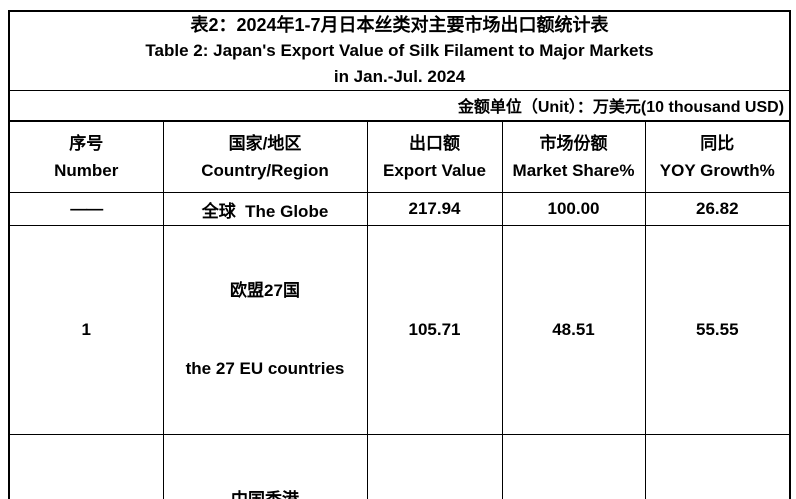  What do you see at coordinates (86, 143) in the screenshot?
I see `col-header-number-zh: 序号` at bounding box center [86, 143].